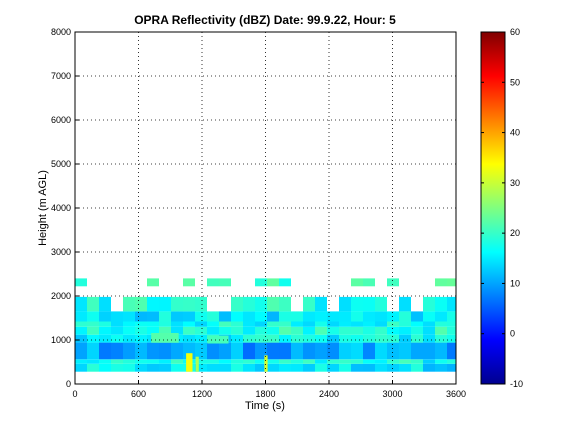  Describe the element at coordinates (515, 133) in the screenshot. I see `colorbar-tick-label: 40` at that location.